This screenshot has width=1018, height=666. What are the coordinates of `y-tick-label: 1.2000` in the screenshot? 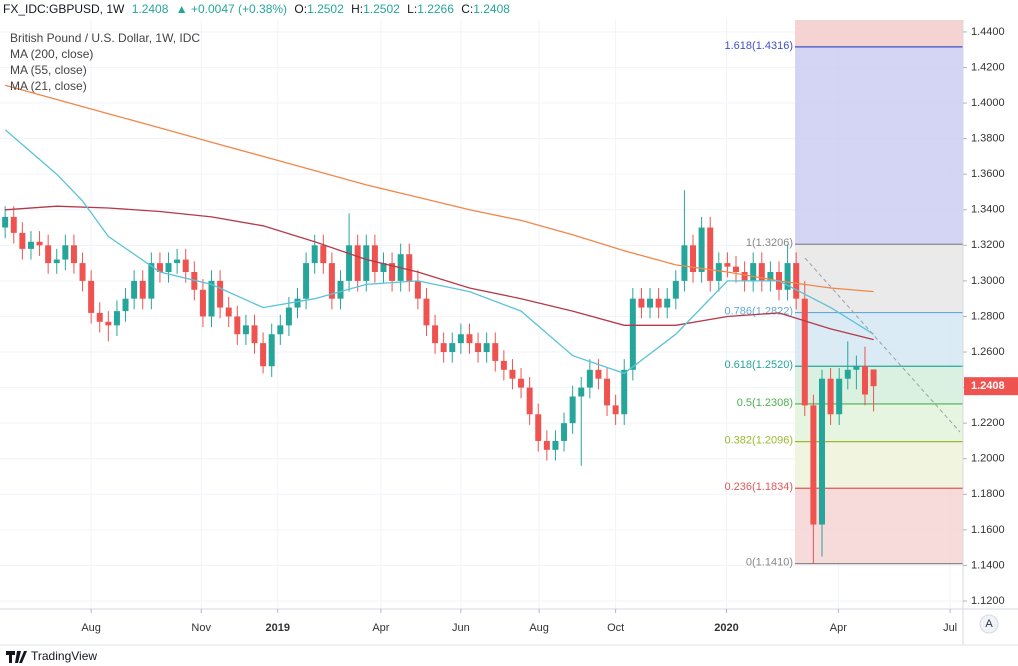 It's located at (988, 459).